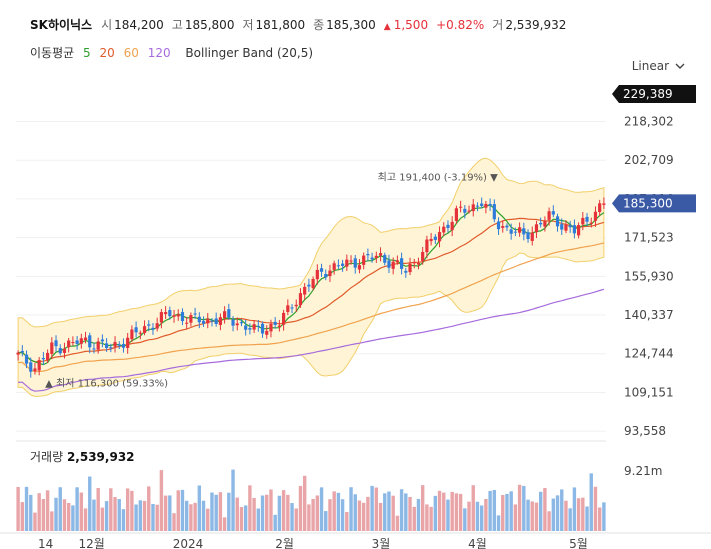  I want to click on ma5-label: 5, so click(87, 53).